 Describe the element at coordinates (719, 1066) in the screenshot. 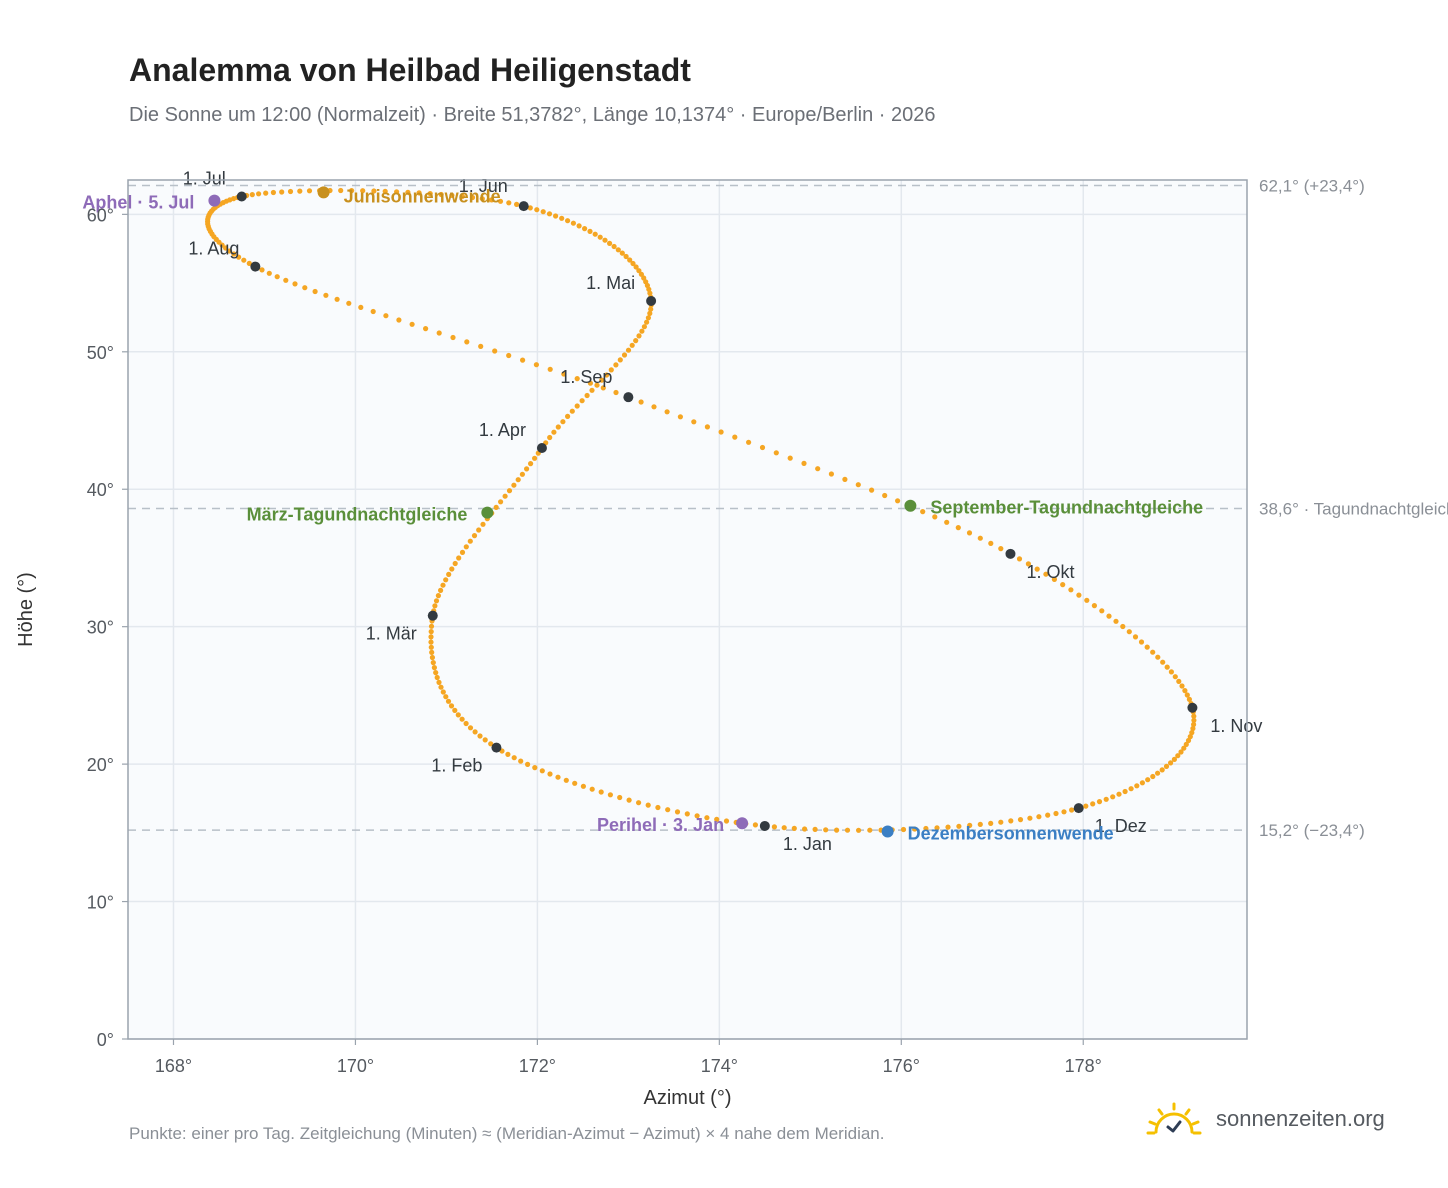

I see `x-tick-label: 174°` at that location.